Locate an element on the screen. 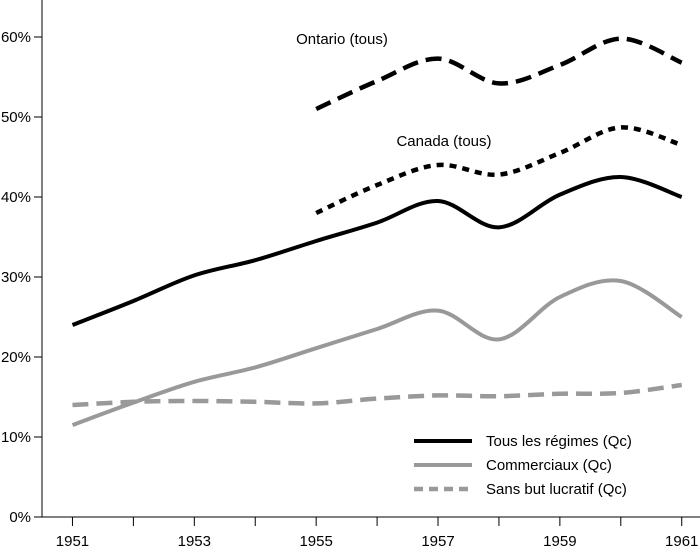 This screenshot has height=551, width=700. series-line-ontario is located at coordinates (499, 74).